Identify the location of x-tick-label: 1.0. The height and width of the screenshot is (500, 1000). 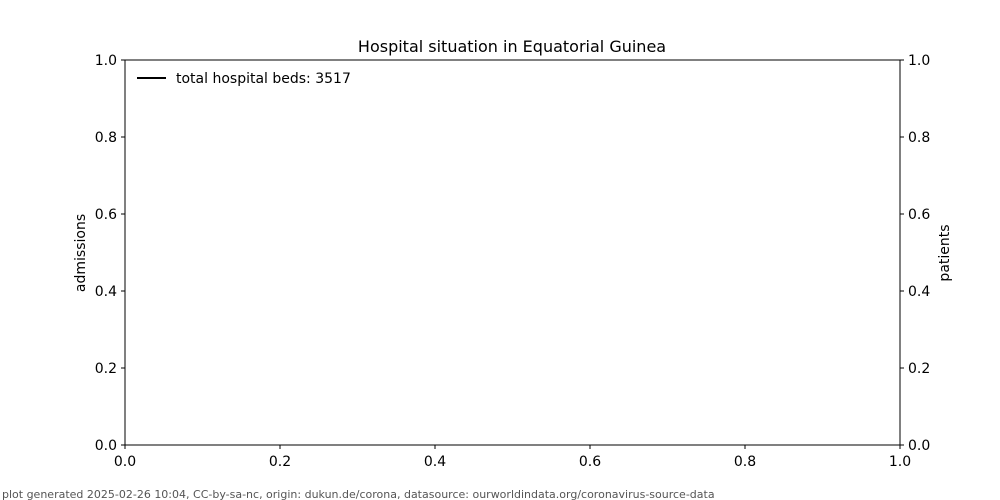
(900, 462).